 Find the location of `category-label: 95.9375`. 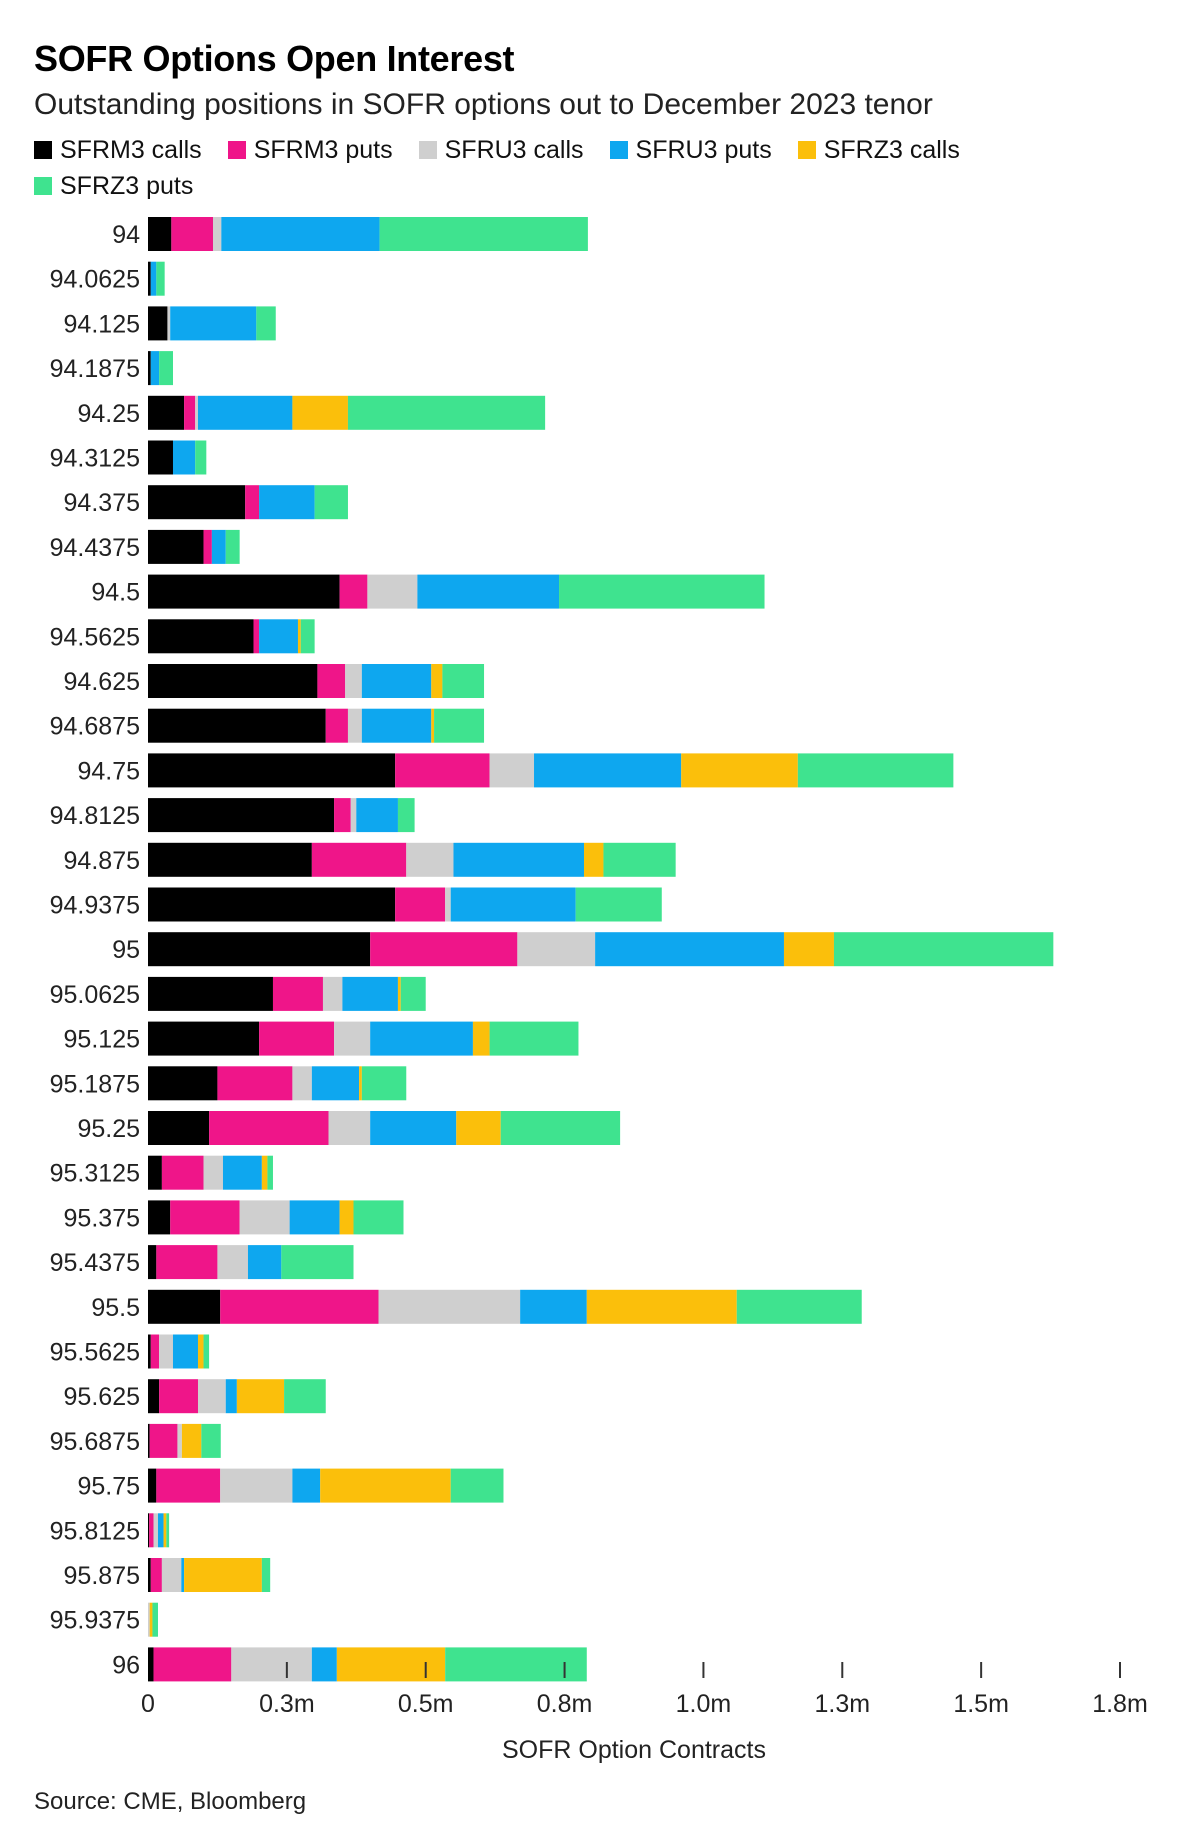

category-label: 95.9375 is located at coordinates (95, 1621).